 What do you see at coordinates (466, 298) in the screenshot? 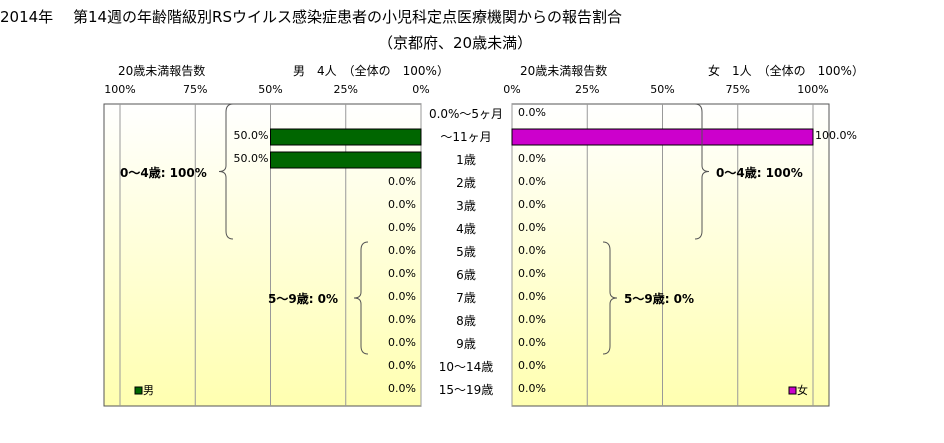
I see `age-category-label: 7歳` at bounding box center [466, 298].